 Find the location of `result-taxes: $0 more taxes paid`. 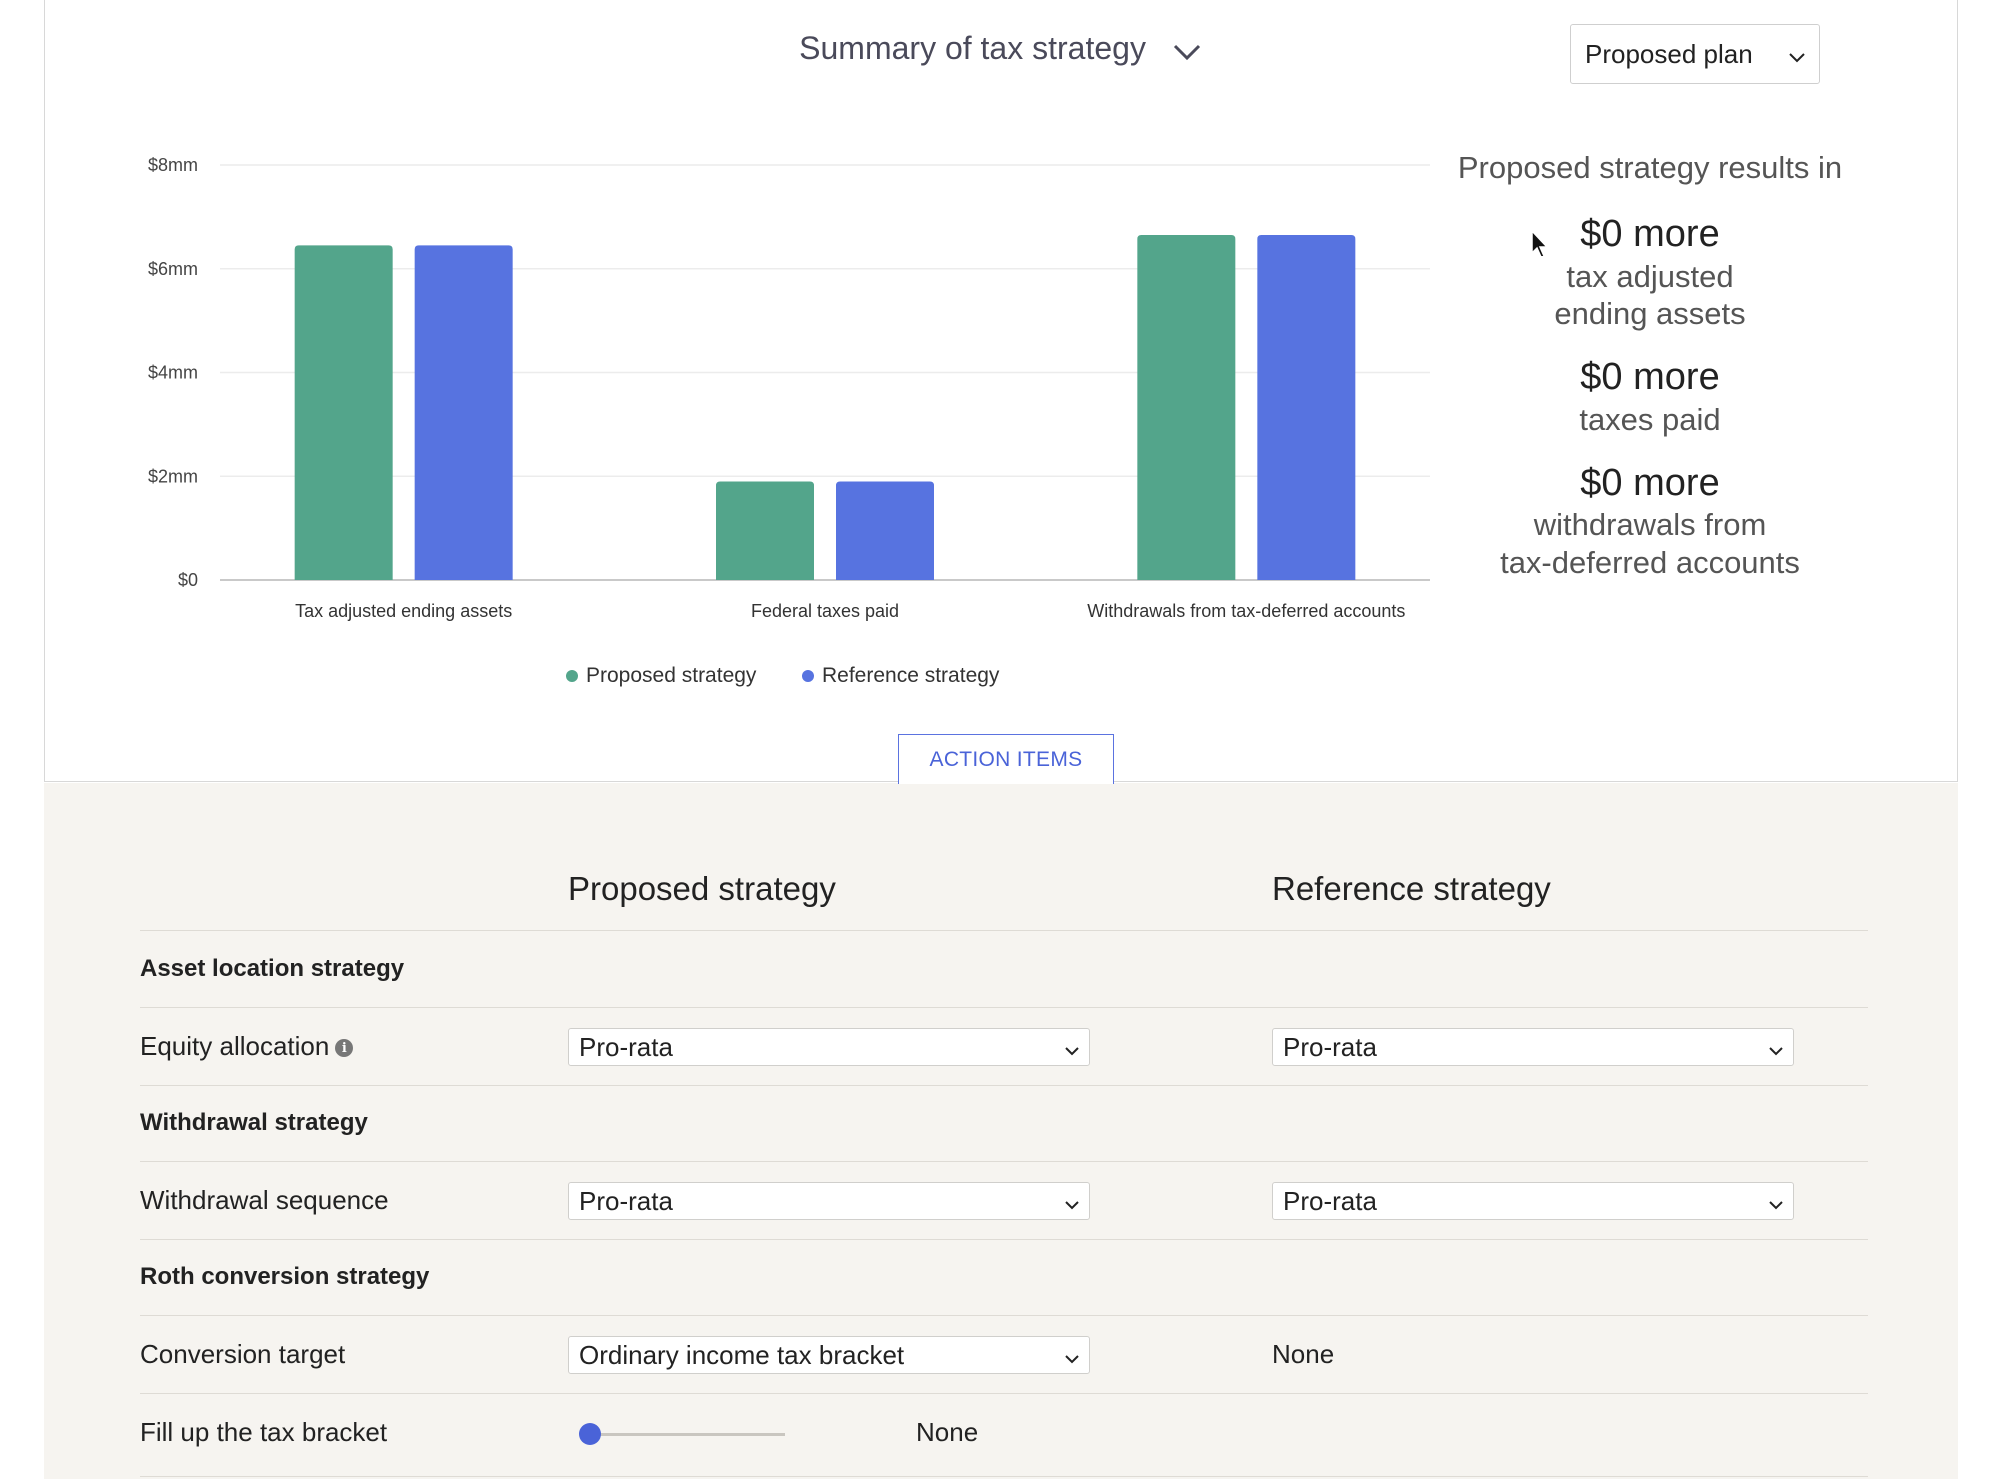

result-taxes: $0 more taxes paid is located at coordinates (1650, 396).